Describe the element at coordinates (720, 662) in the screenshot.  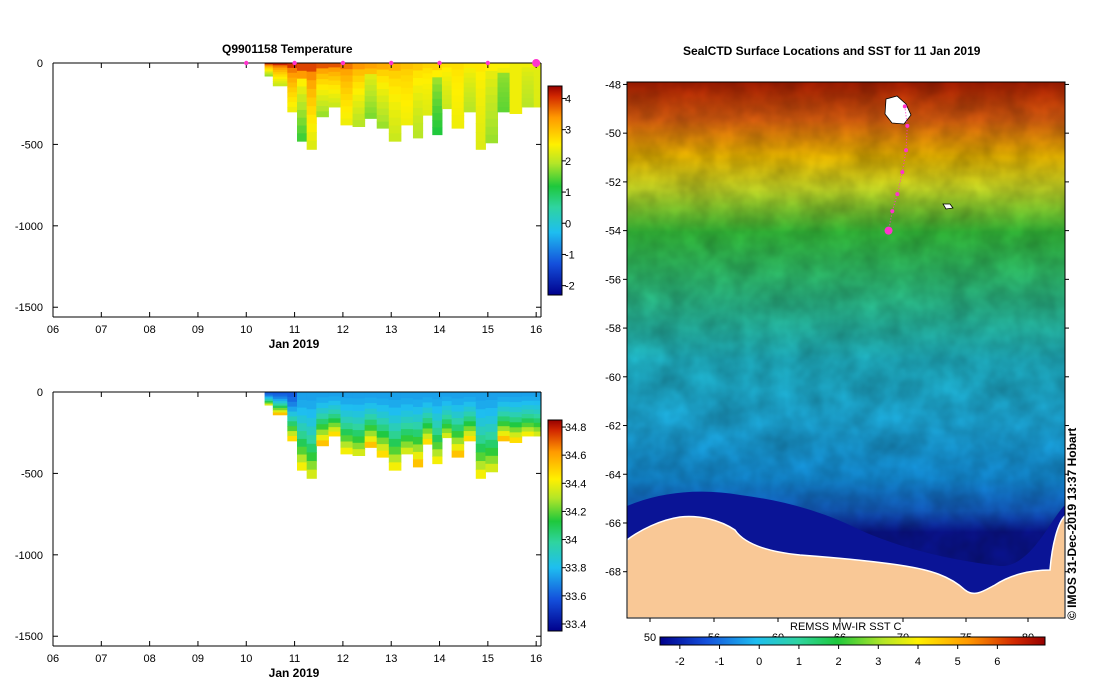
I see `sst-colorbar-tick-label: -1` at that location.